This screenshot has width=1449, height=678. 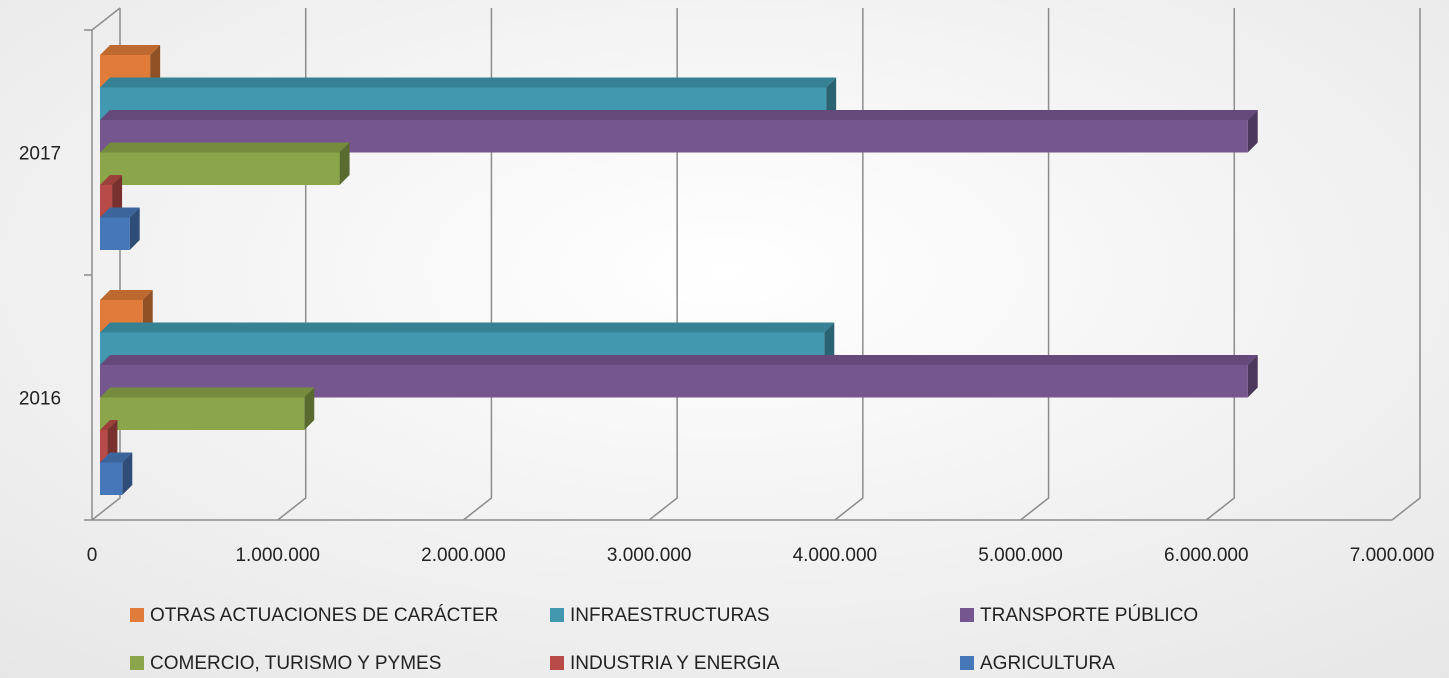 What do you see at coordinates (40, 399) in the screenshot?
I see `y-tick-label: 2016` at bounding box center [40, 399].